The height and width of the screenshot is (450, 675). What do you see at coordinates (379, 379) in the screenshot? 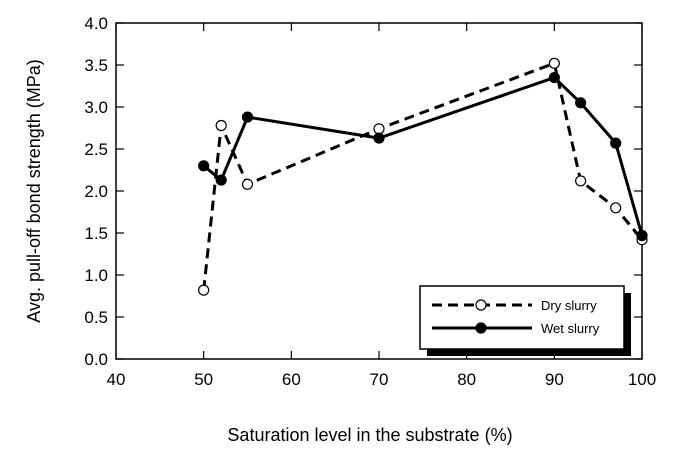
I see `x-tick-label: 70` at bounding box center [379, 379].